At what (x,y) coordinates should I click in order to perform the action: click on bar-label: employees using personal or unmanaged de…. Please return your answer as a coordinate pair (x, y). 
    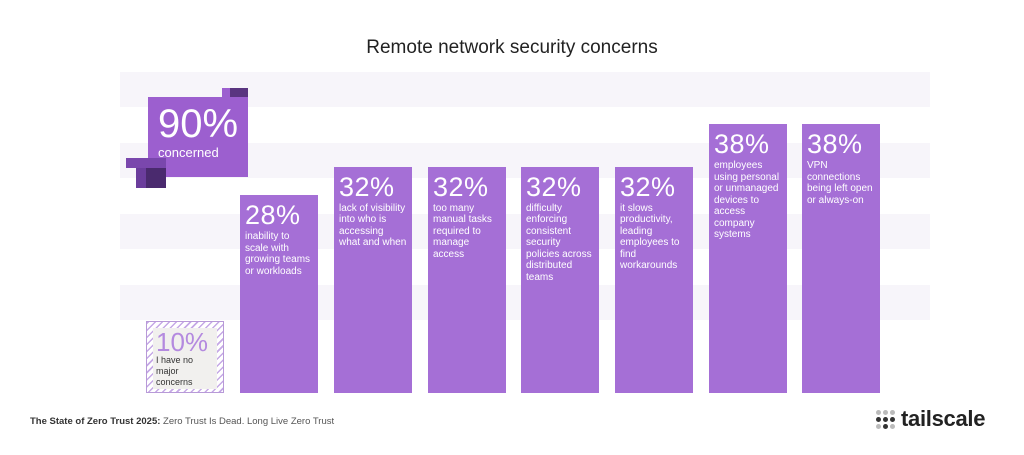
    Looking at the image, I should click on (747, 200).